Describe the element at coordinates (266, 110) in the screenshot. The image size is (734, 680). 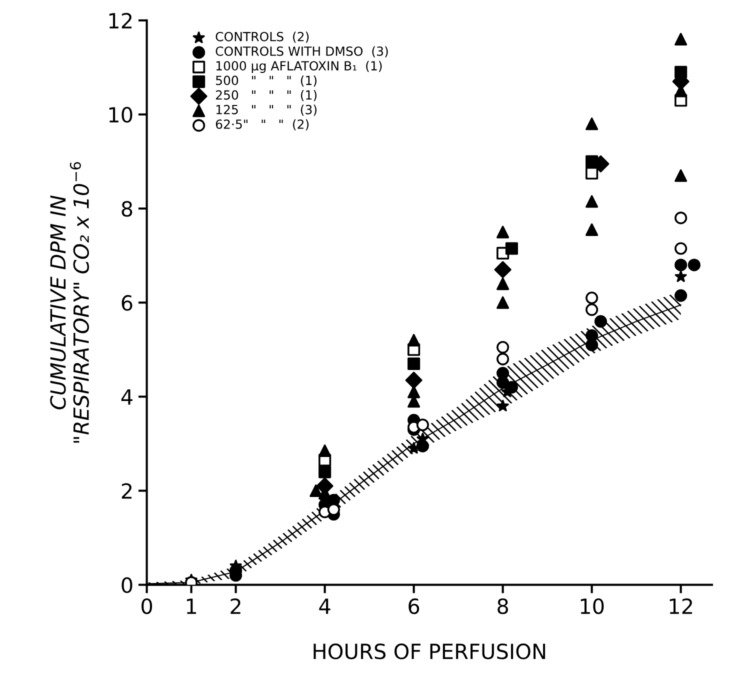
I see `legend-label: 125 " " " (3)` at that location.